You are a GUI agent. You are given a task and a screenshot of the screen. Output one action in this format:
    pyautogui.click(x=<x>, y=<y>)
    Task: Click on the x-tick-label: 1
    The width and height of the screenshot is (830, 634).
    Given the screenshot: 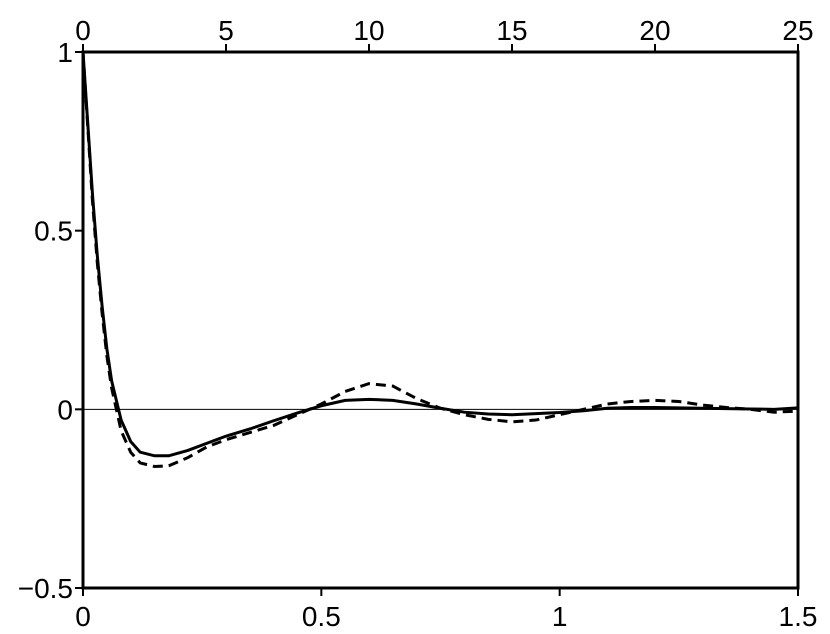 What is the action you would take?
    pyautogui.click(x=560, y=616)
    